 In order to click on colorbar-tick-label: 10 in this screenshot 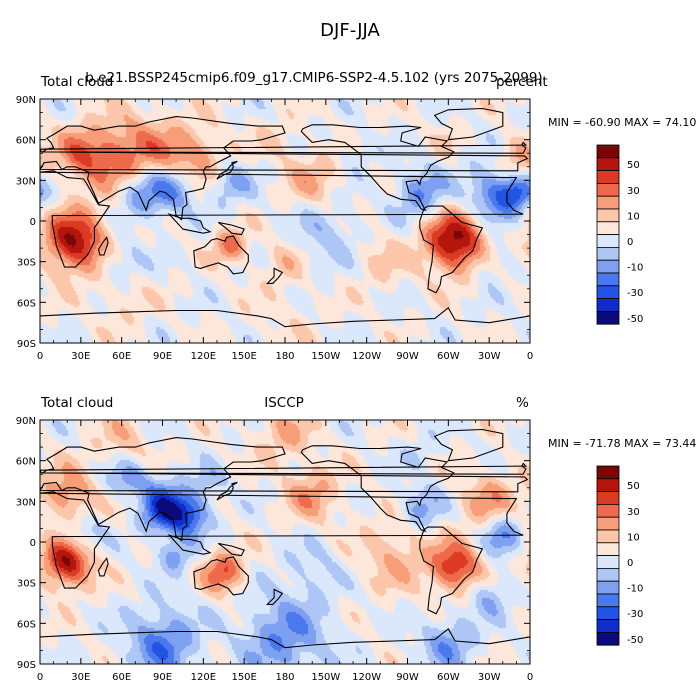, I will do `click(633, 537)`.